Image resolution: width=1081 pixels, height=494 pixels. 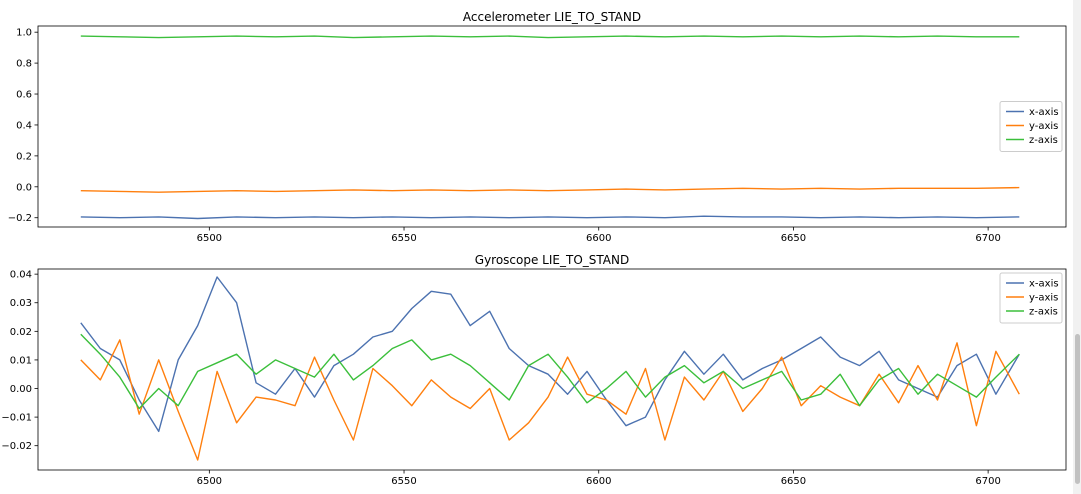 What do you see at coordinates (24, 33) in the screenshot?
I see `y-tick-label: 1.0` at bounding box center [24, 33].